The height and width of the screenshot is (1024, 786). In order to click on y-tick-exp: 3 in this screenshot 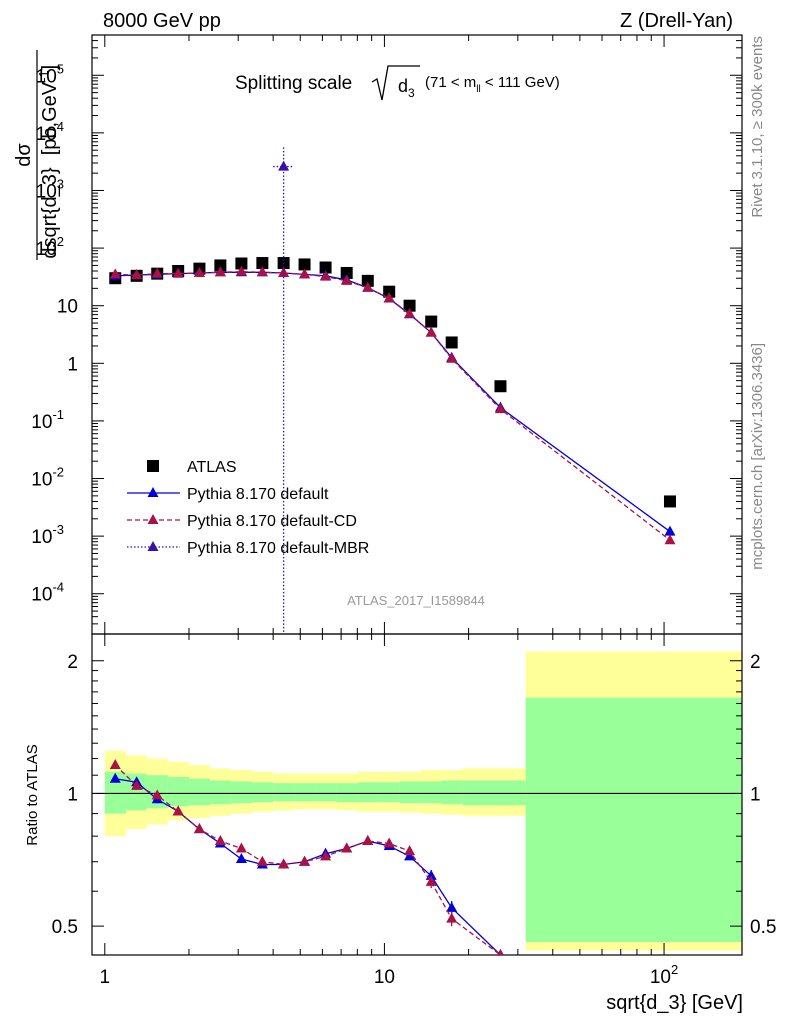, I will do `click(60, 183)`.